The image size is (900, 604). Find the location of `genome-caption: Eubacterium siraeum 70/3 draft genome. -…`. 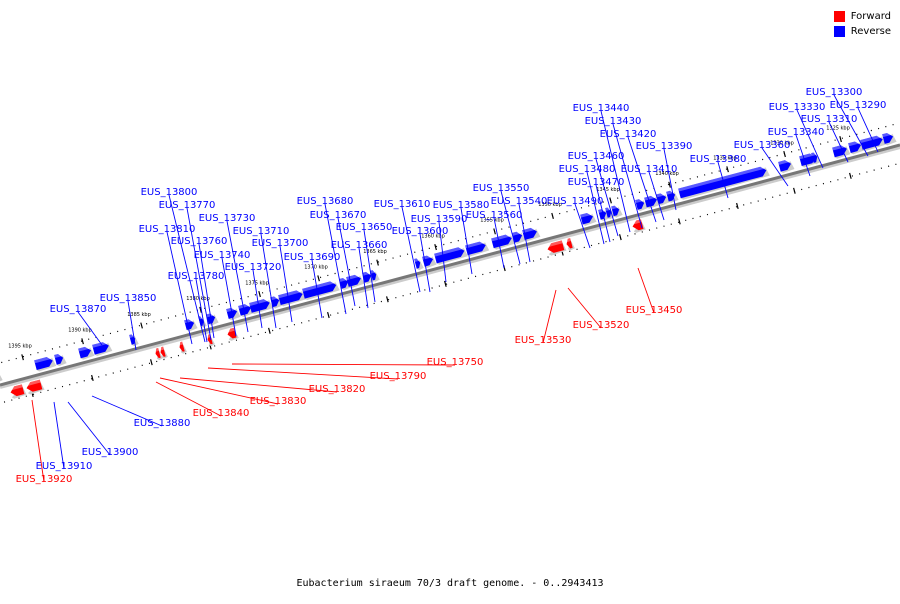

genome-caption: Eubacterium siraeum 70/3 draft genome. -… is located at coordinates (450, 583).